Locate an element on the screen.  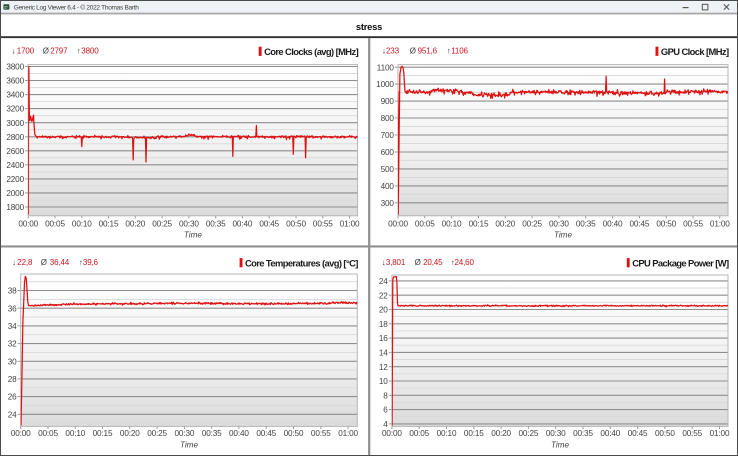
svg-text: Core Temperatures (avg) [°C] is located at coordinates (301, 262).